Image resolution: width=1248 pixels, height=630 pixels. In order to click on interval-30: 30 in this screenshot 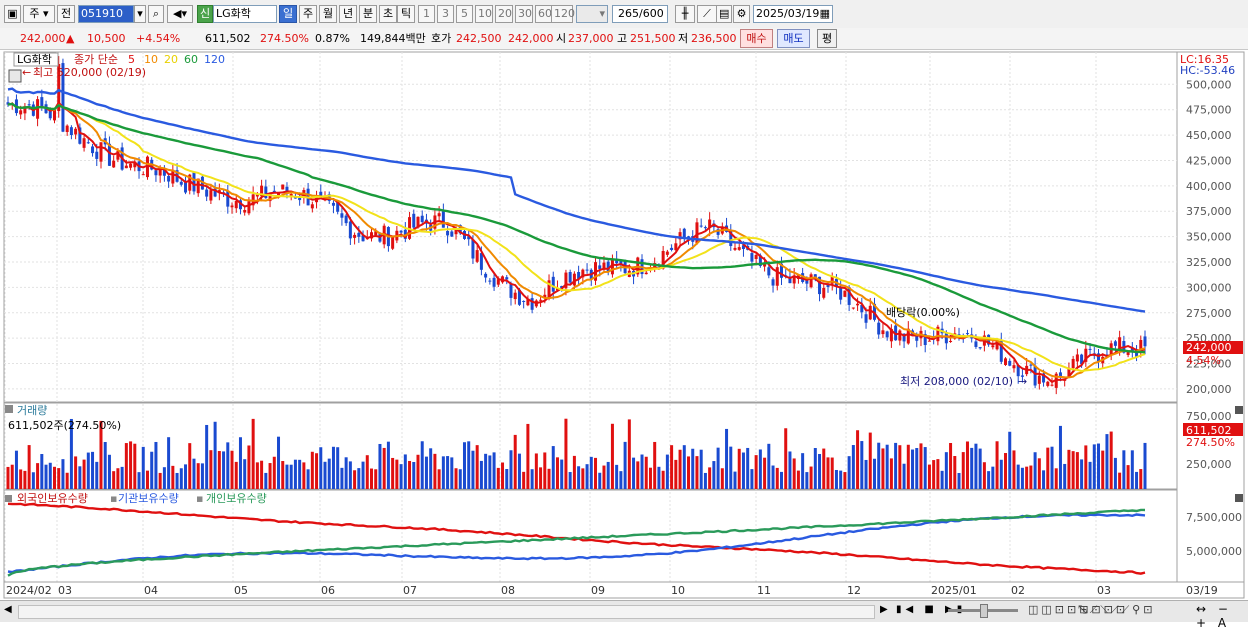, I will do `click(524, 14)`.